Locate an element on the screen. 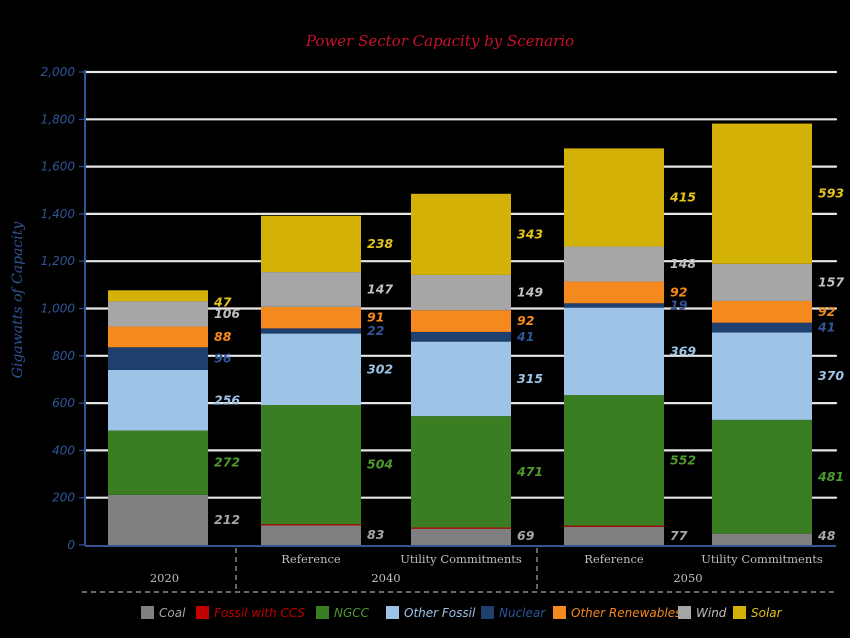  data-label: 552 is located at coordinates (683, 459).